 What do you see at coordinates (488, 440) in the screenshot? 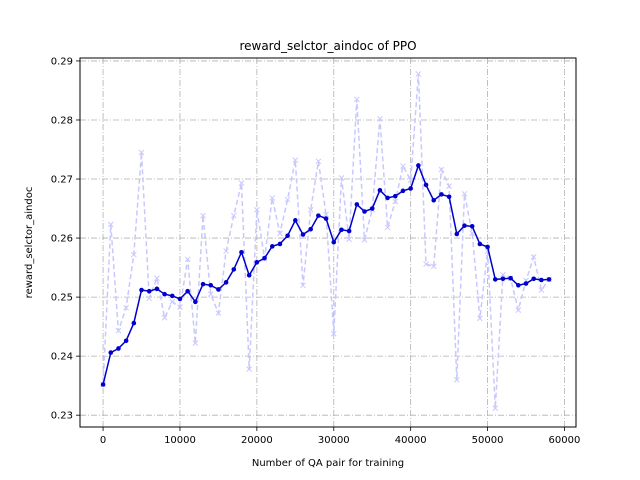
I see `x-tick-label: 50000` at bounding box center [488, 440].